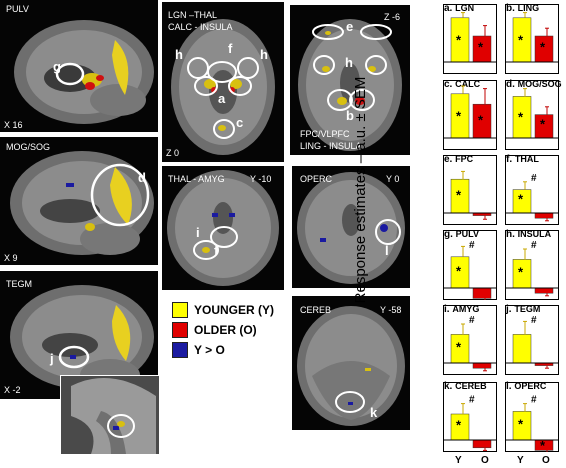 The image size is (566, 468). Describe the element at coordinates (526, 159) in the screenshot. I see `bar-panel-region: THAL` at that location.